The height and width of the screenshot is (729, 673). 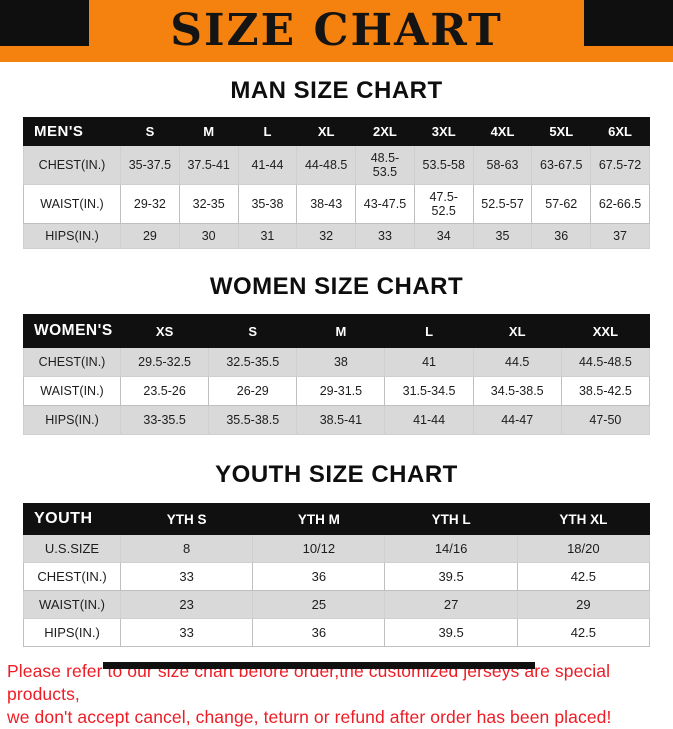 I want to click on measurement-cell: 31, so click(x=267, y=236).